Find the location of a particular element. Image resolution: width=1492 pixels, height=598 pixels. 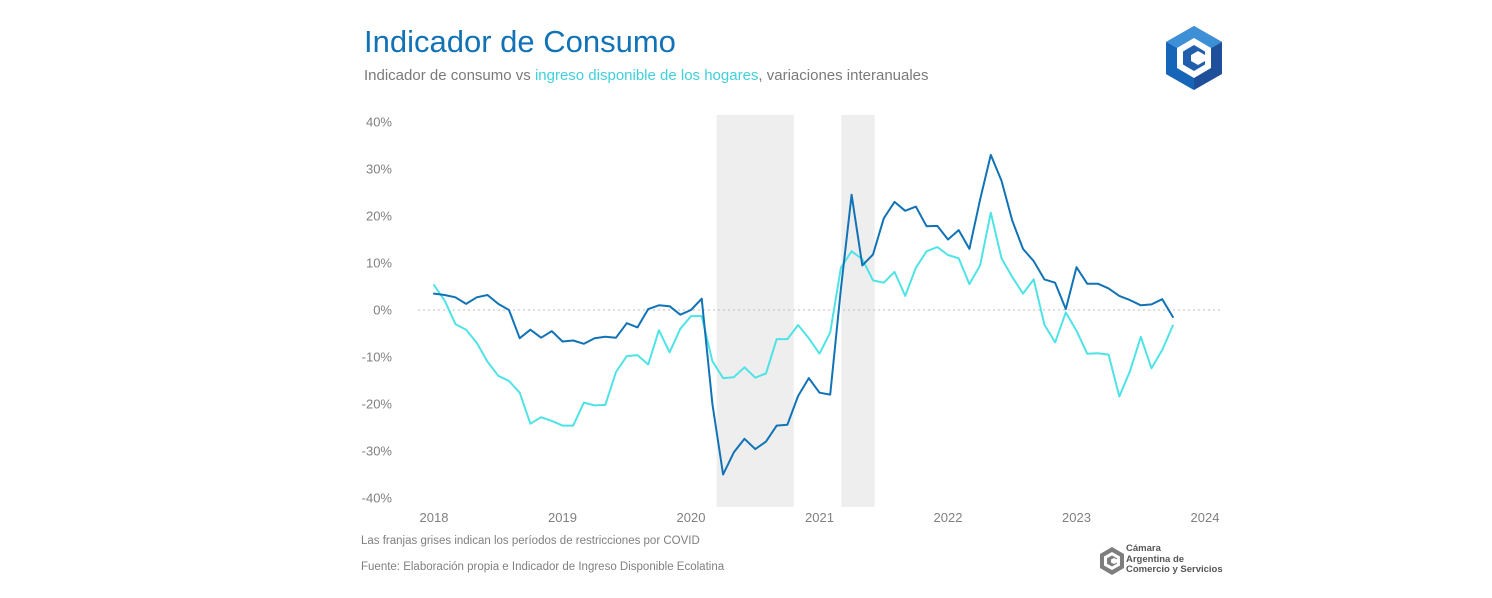

brand-line-2: Argentina de is located at coordinates (1155, 559).